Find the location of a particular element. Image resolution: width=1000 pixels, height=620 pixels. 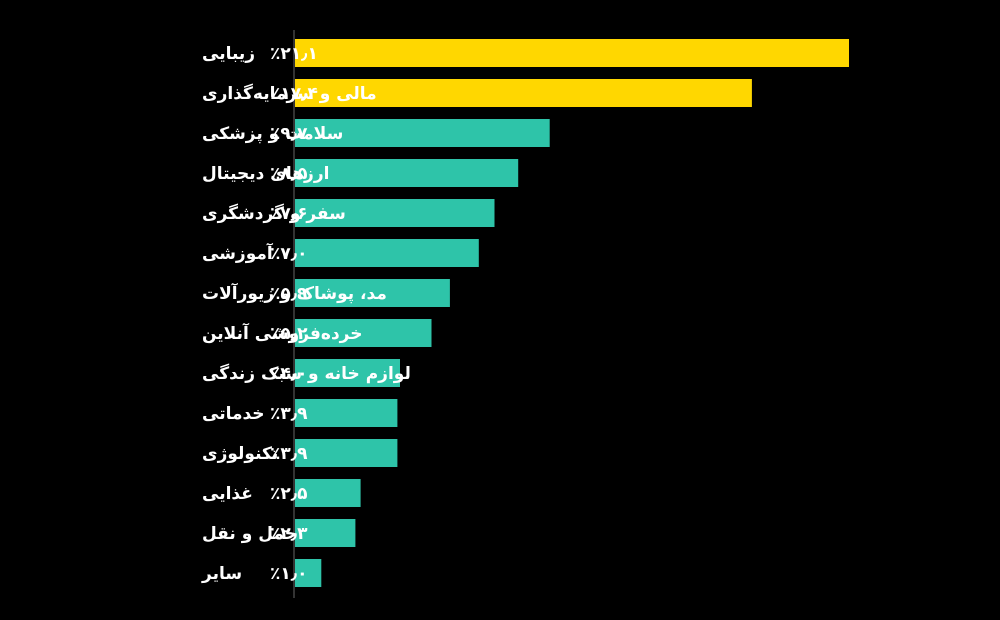

category-label-2: سلامت و پزشکی is located at coordinates (272, 134).